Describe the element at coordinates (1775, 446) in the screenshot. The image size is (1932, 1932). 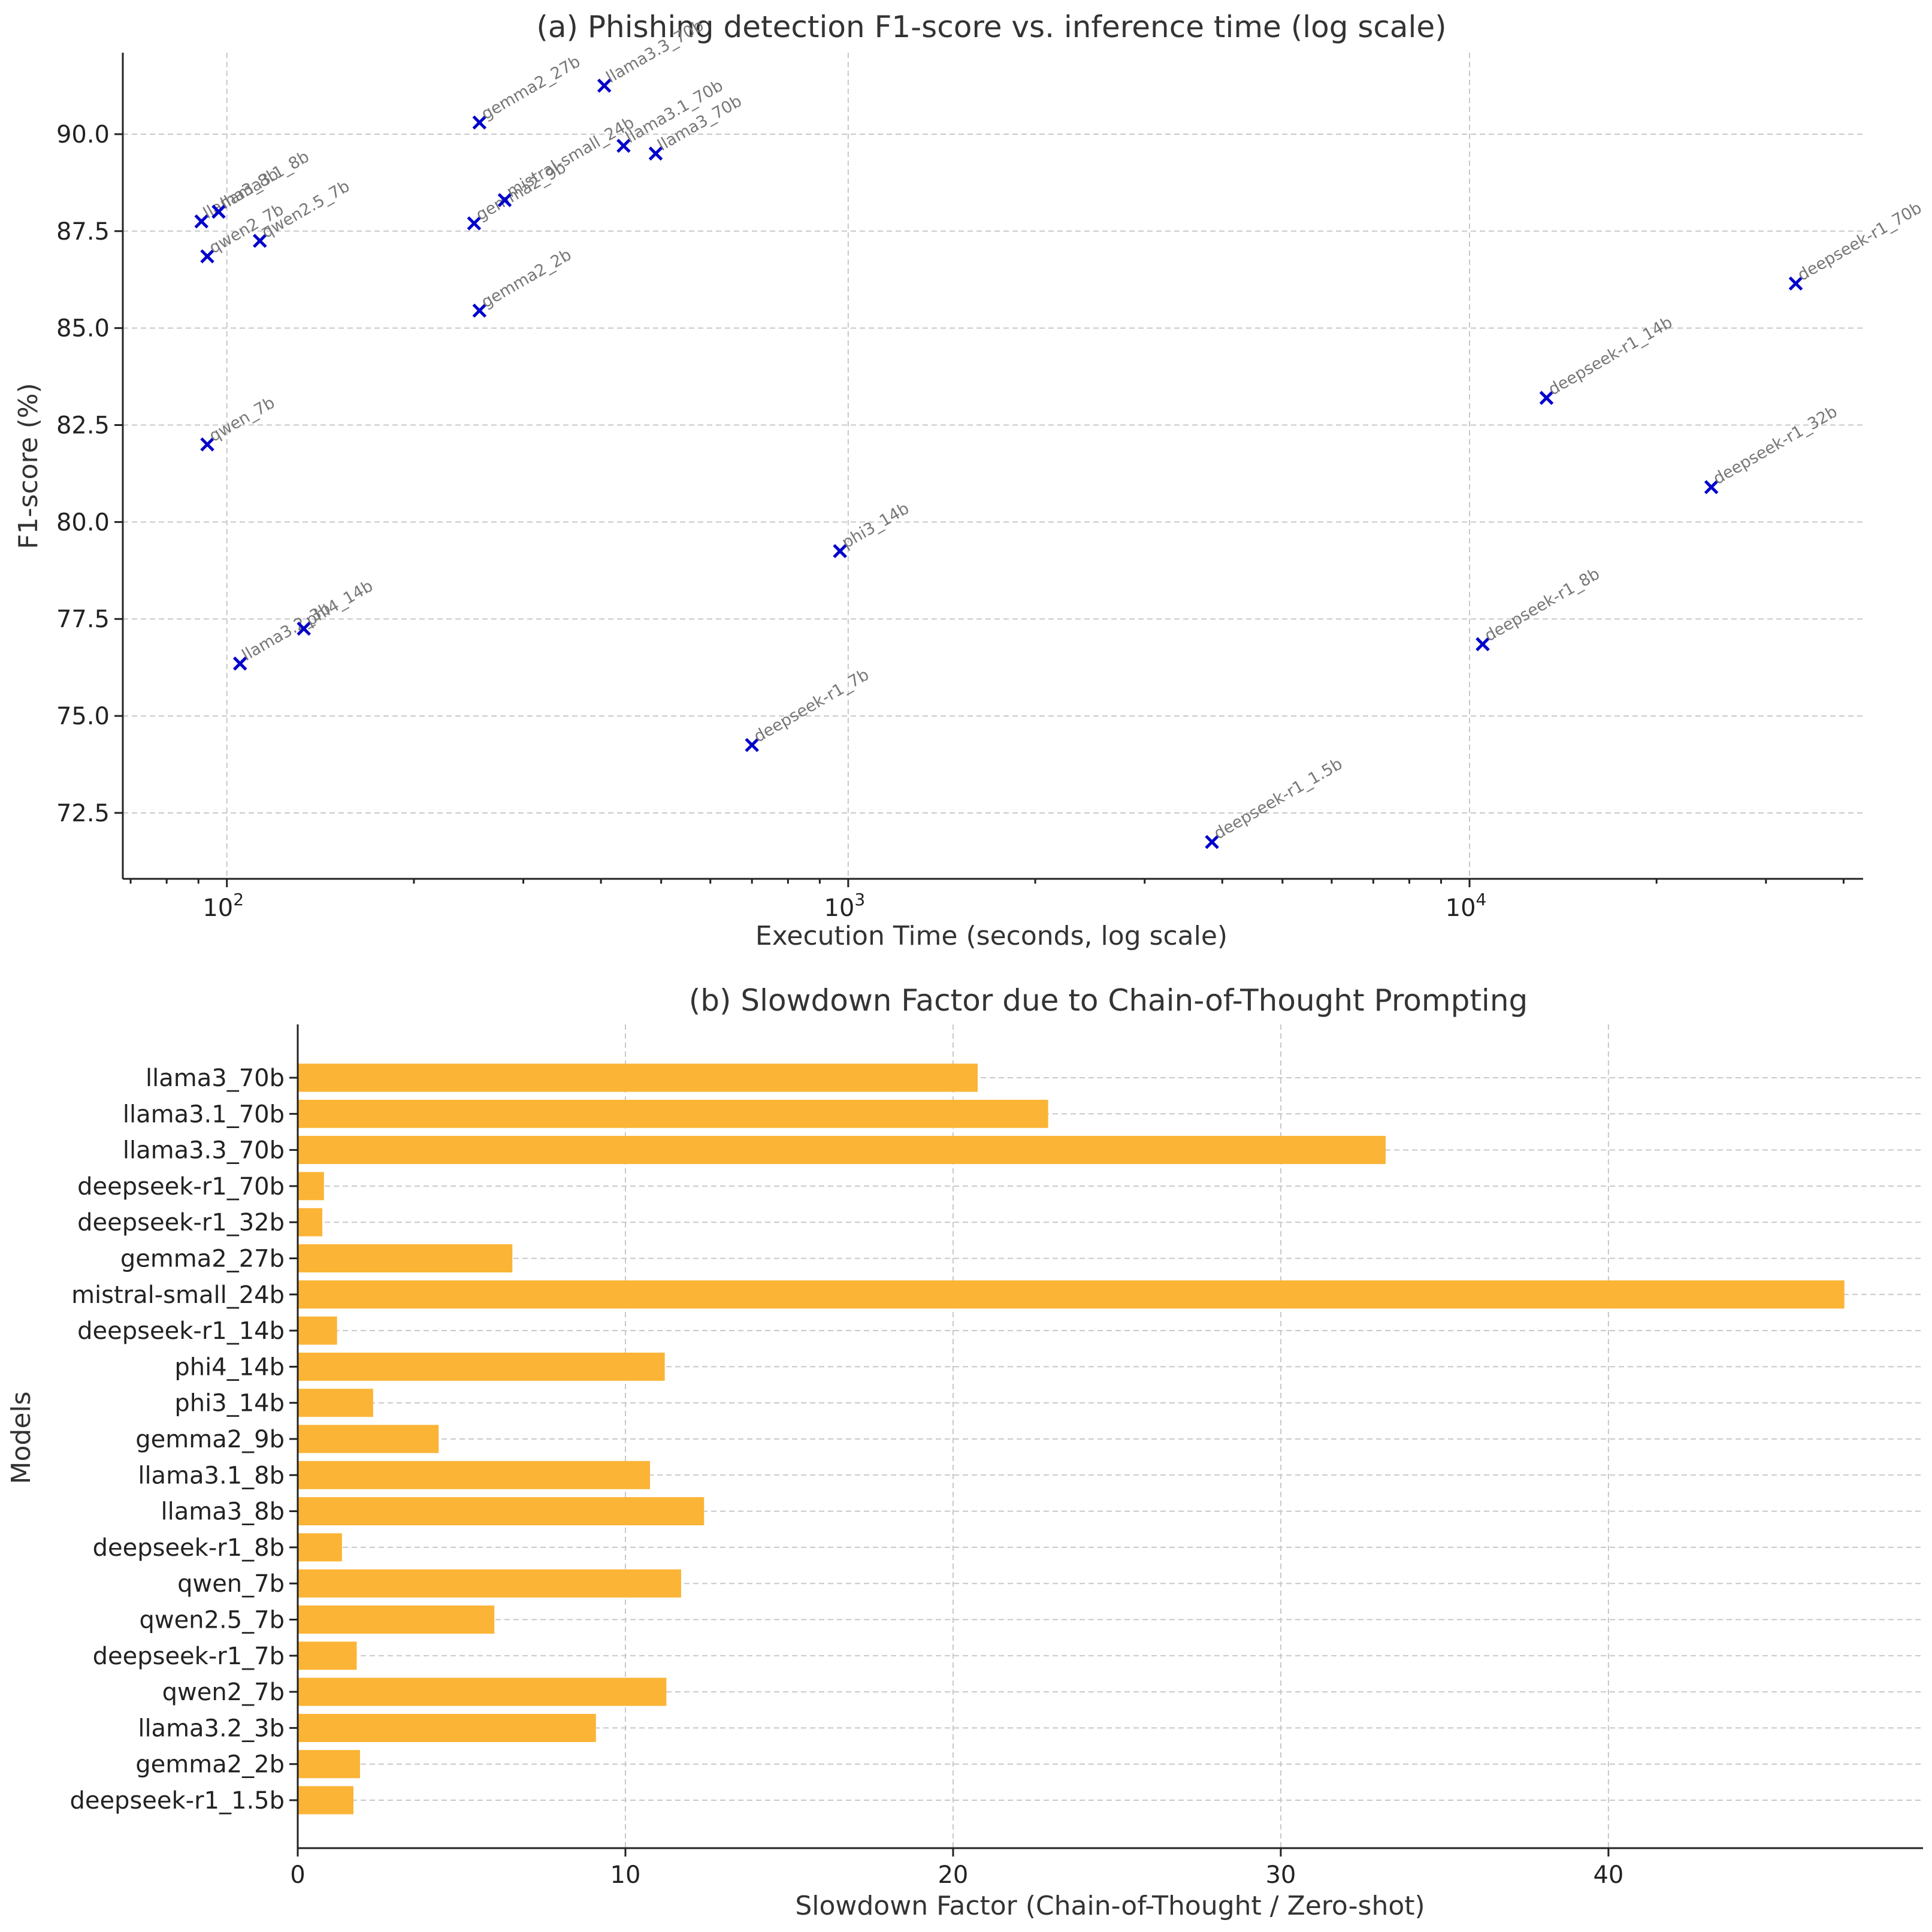
I see `scatter-point-label: deepseek-r1_32b` at that location.